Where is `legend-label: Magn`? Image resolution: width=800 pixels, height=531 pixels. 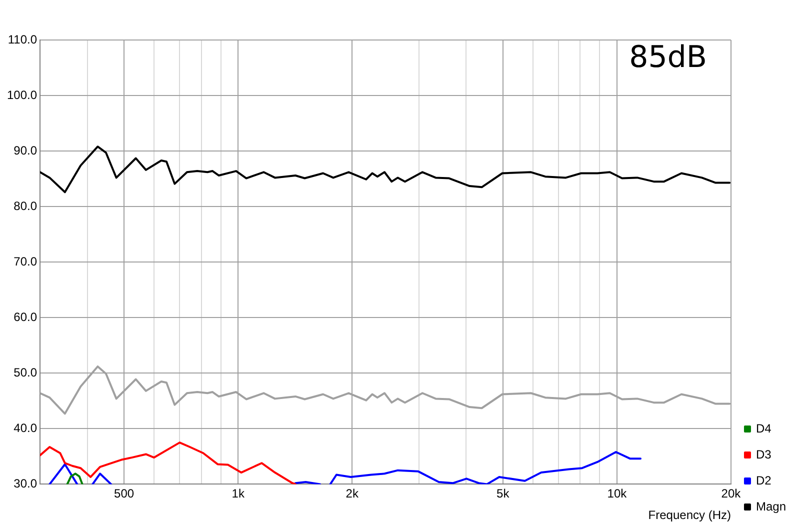 legend-label: Magn is located at coordinates (771, 506).